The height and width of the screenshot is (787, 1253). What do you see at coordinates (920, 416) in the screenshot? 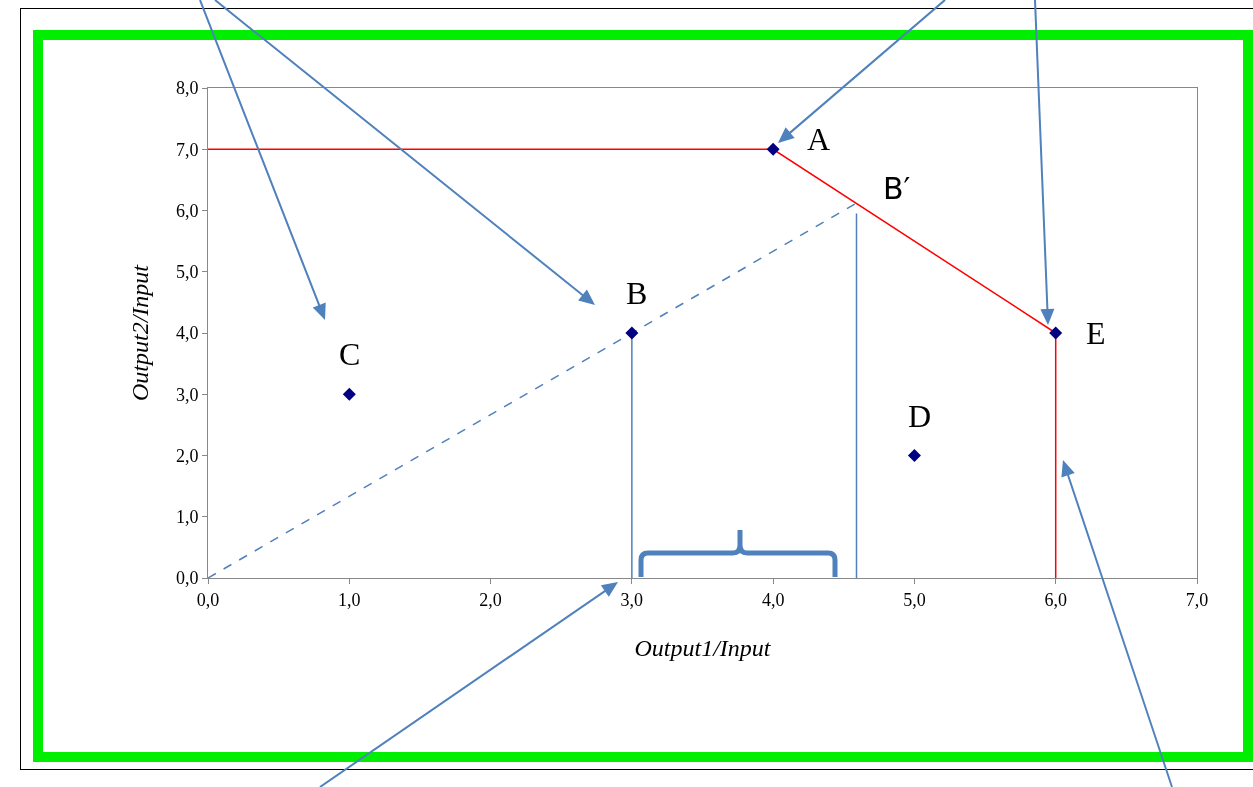
I see `annotation: D` at bounding box center [920, 416].